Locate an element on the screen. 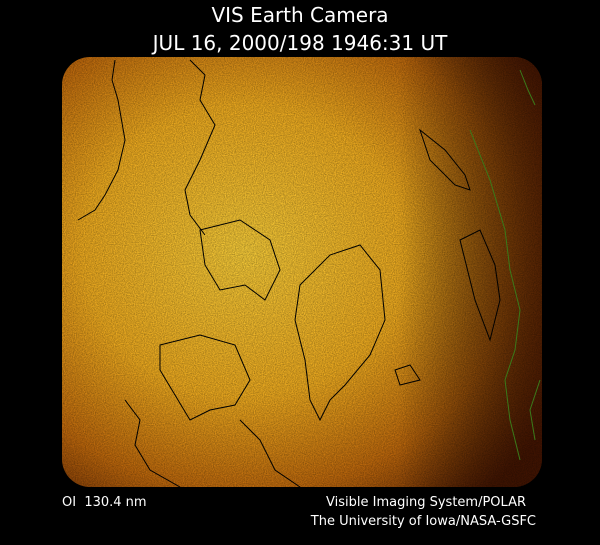 Image resolution: width=600 pixels, height=545 pixels. credit-line: Visible Imaging System/POLAR is located at coordinates (426, 502).